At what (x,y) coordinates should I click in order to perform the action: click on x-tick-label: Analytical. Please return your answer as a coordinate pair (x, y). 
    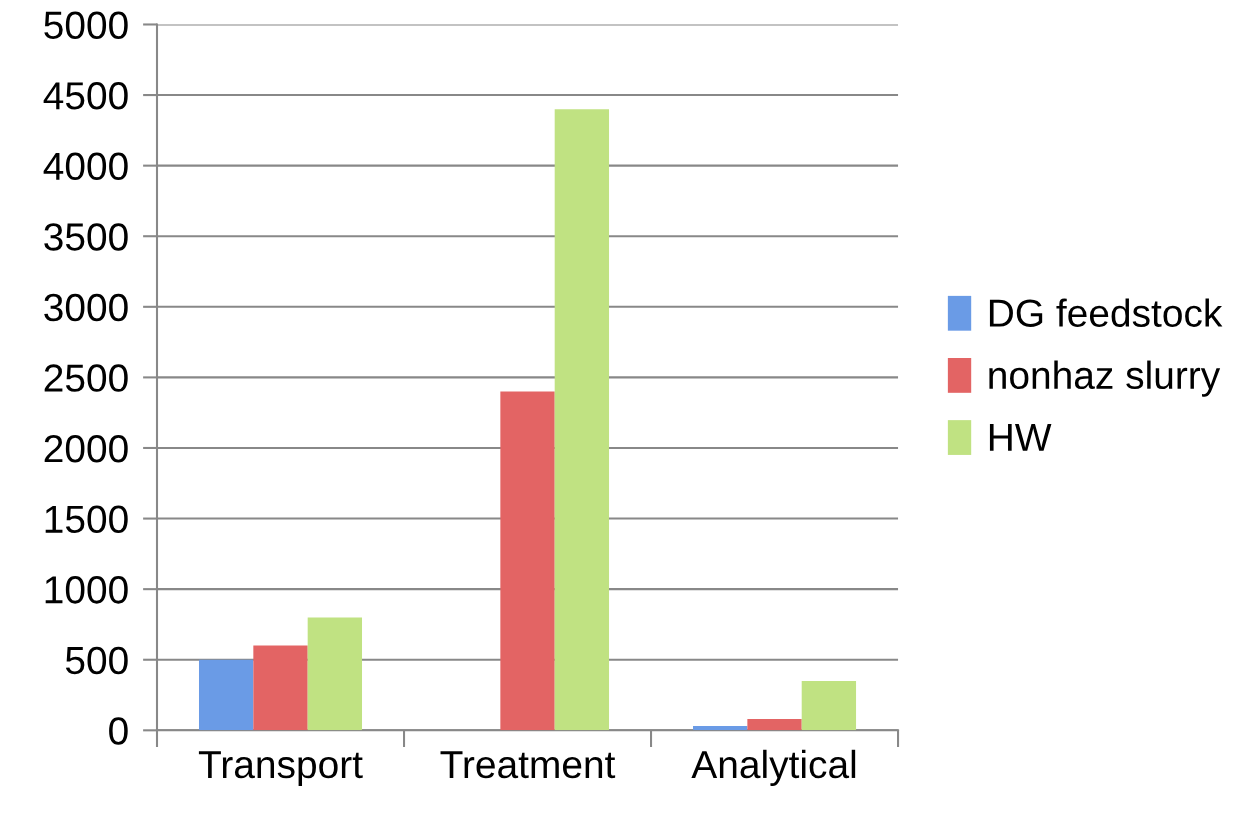
    Looking at the image, I should click on (773, 768).